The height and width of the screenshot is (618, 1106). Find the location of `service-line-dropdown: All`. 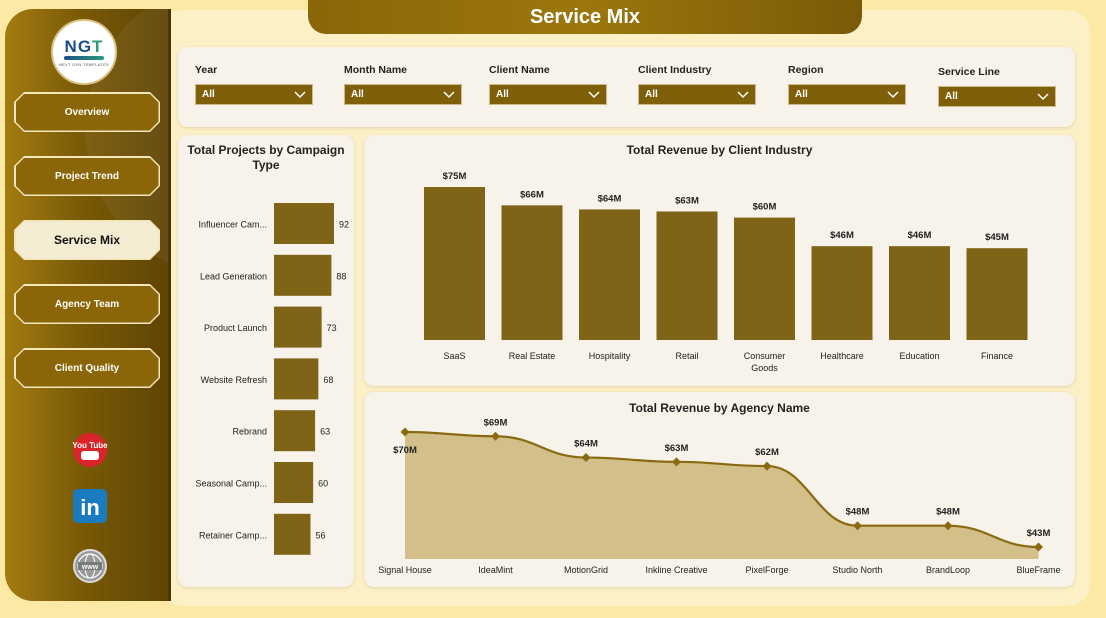

service-line-dropdown: All is located at coordinates (997, 96).